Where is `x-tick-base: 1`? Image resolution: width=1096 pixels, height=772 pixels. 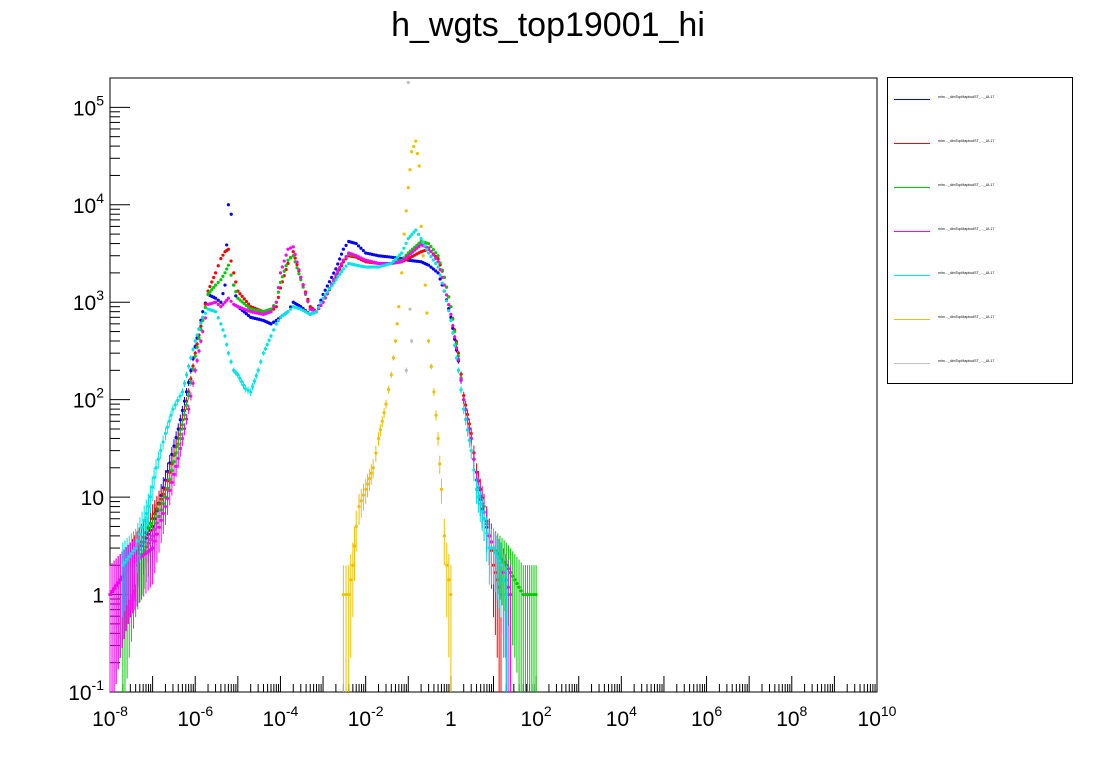
x-tick-base: 1 is located at coordinates (451, 719).